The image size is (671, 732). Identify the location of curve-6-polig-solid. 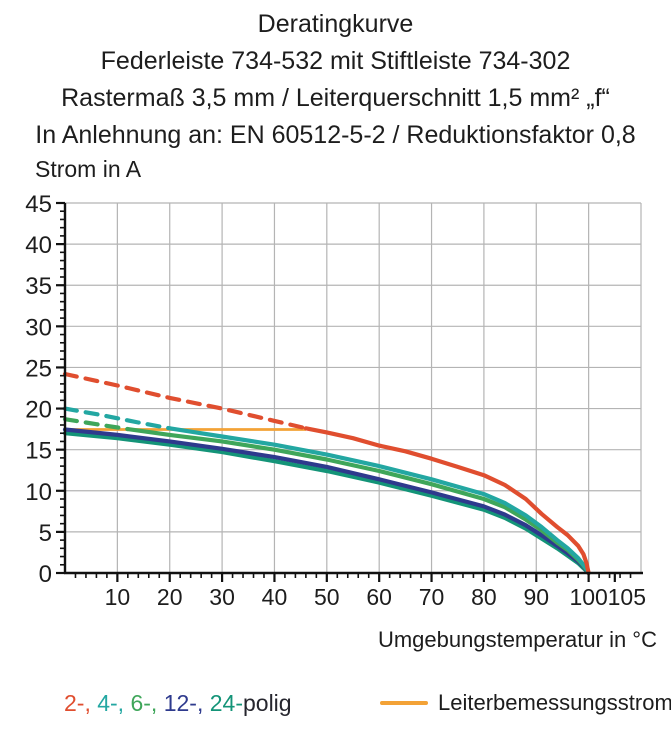
(358, 501).